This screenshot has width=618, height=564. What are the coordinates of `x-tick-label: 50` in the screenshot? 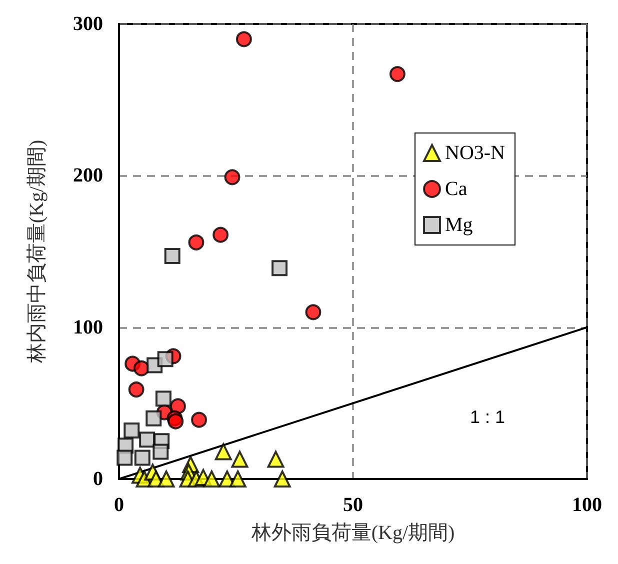 It's located at (353, 505).